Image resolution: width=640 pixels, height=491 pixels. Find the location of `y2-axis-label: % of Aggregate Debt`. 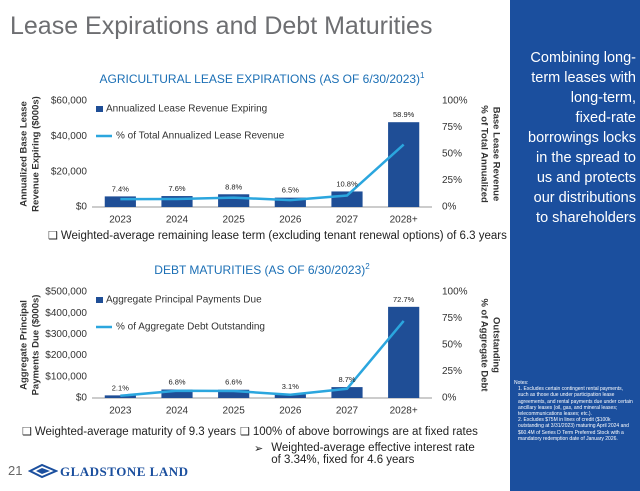

y2-axis-label: % of Aggregate Debt is located at coordinates (483, 345).